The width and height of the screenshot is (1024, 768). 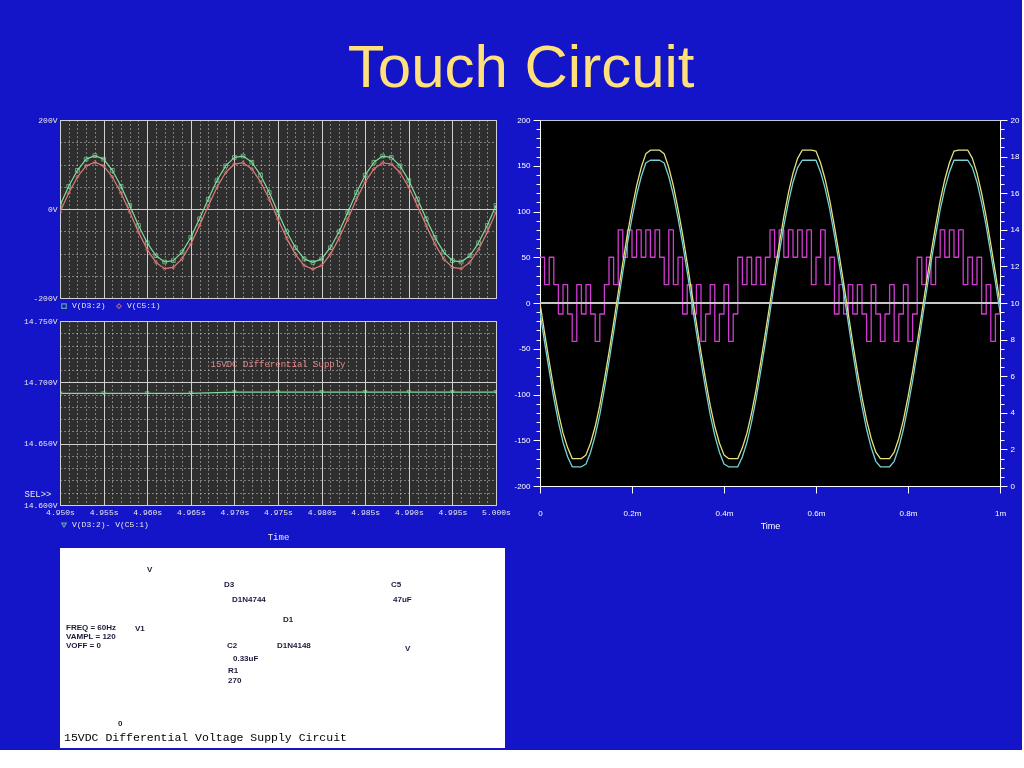 I want to click on x-tick-label: 4.970s, so click(x=235, y=512).